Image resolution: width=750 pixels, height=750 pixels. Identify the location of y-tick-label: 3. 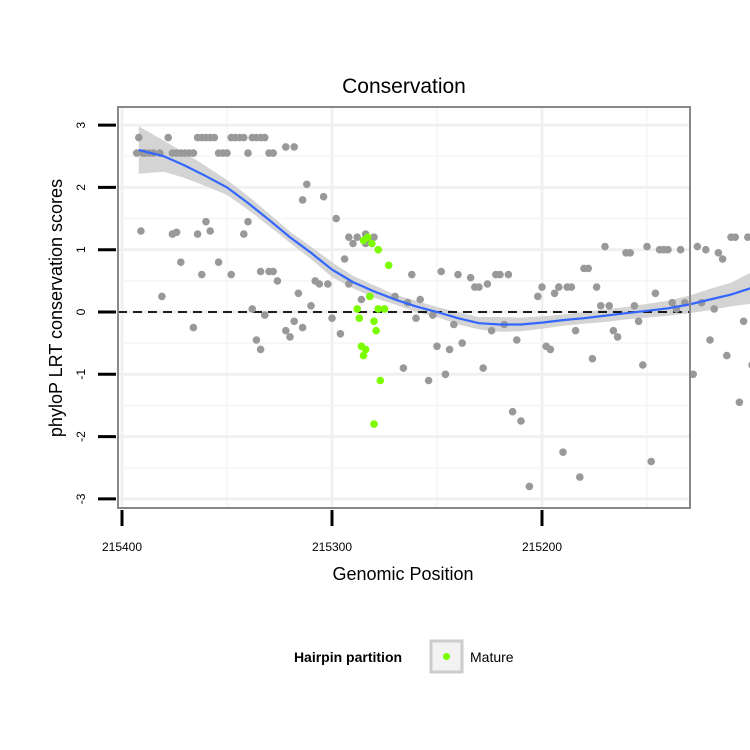
(81, 124).